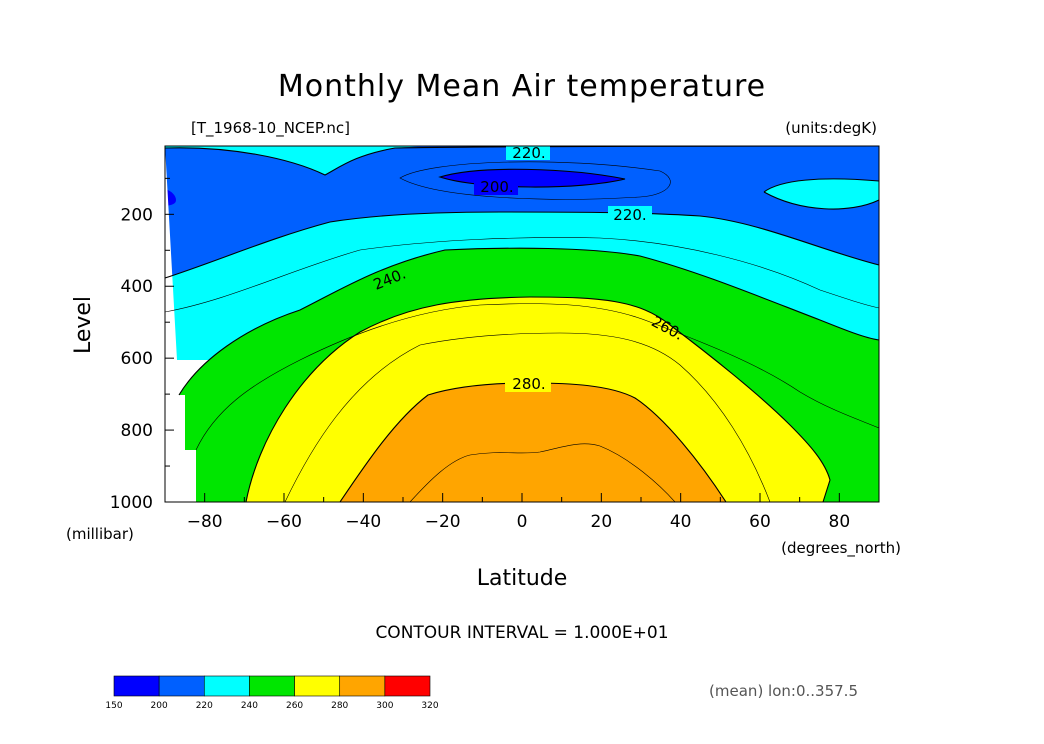  What do you see at coordinates (137, 215) in the screenshot?
I see `y-tick-label: 200` at bounding box center [137, 215].